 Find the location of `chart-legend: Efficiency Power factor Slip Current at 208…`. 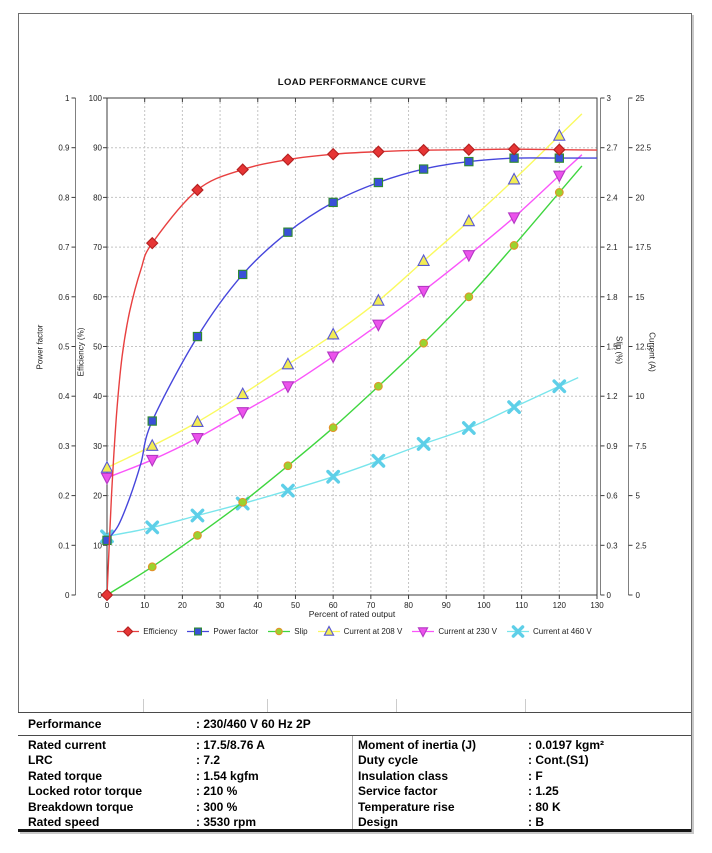

chart-legend: Efficiency Power factor Slip Current at 208… is located at coordinates (354, 631).